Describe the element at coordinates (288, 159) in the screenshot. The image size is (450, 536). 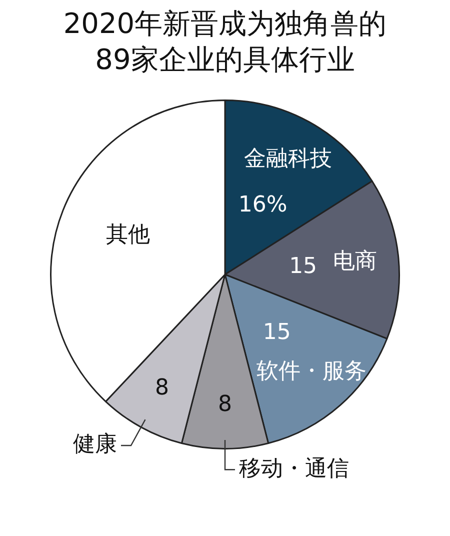
I see `slice-label: 金融科技` at that location.